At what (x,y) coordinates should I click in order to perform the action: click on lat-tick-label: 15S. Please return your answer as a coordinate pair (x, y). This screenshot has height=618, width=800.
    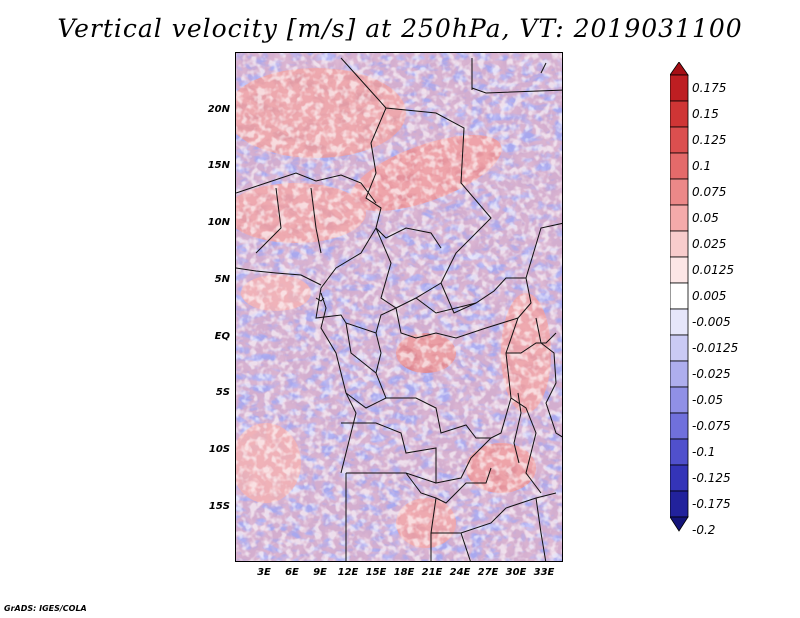
    Looking at the image, I should click on (219, 506).